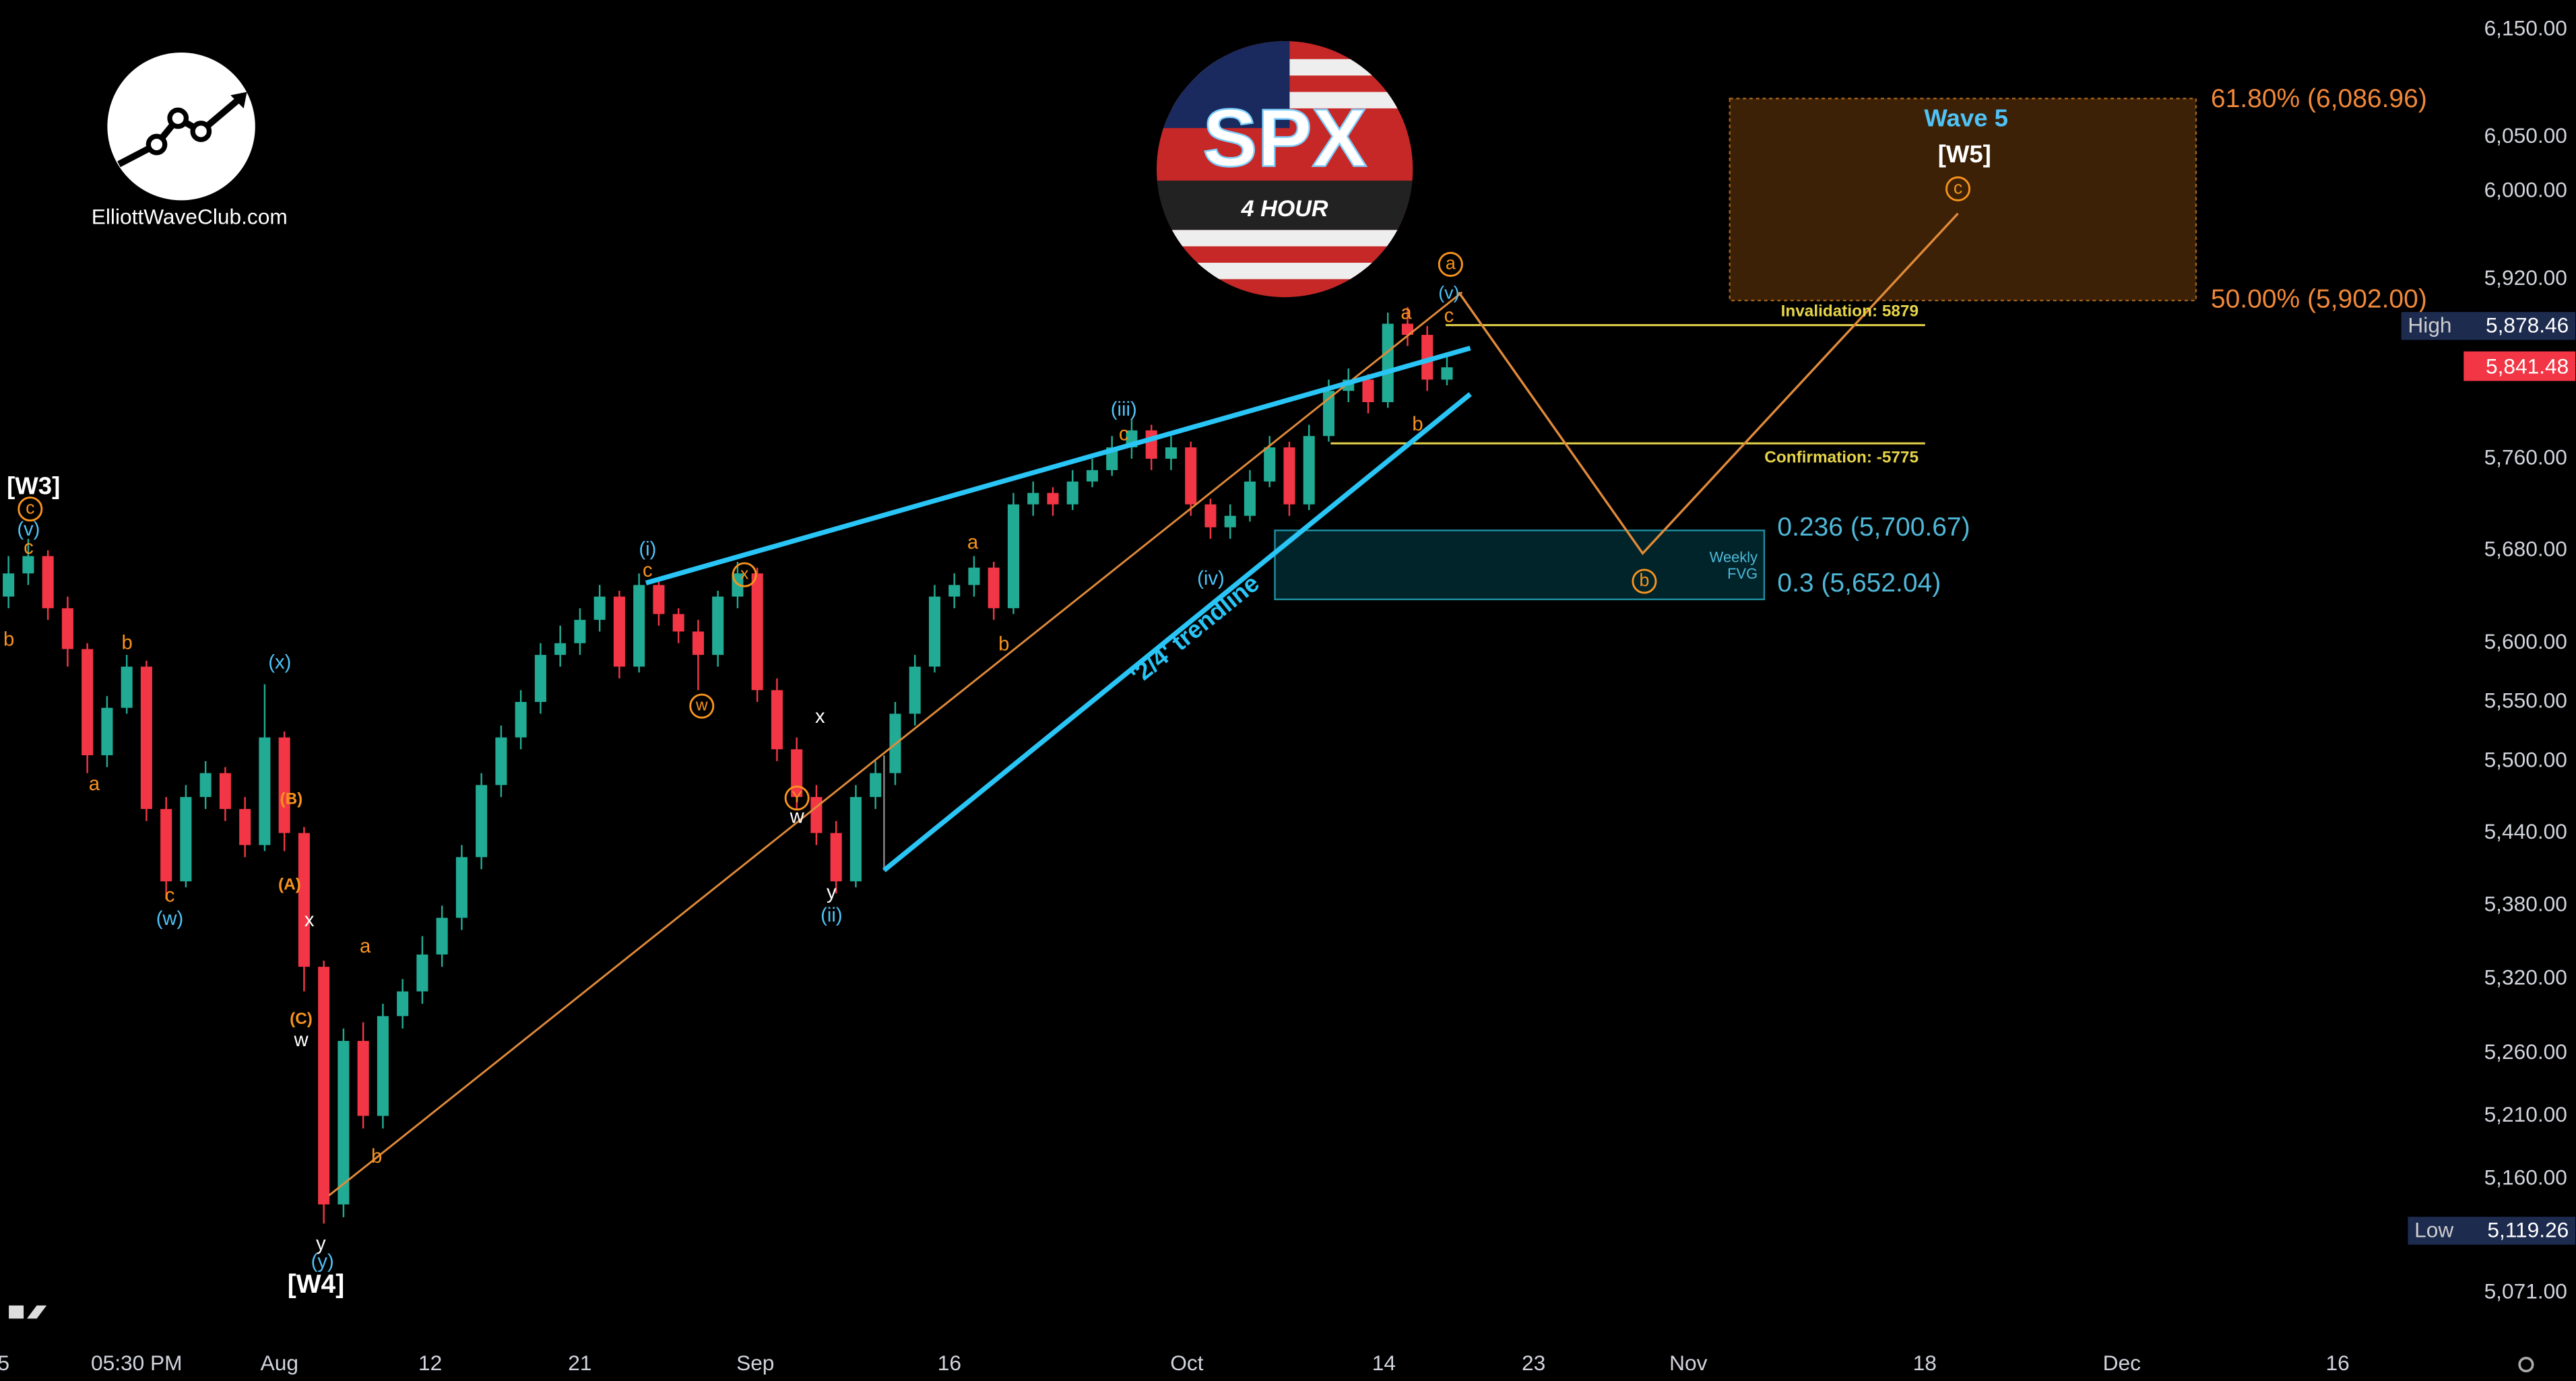 This screenshot has width=2576, height=1381. What do you see at coordinates (755, 1363) in the screenshot?
I see `x-tick-label: Sep` at bounding box center [755, 1363].